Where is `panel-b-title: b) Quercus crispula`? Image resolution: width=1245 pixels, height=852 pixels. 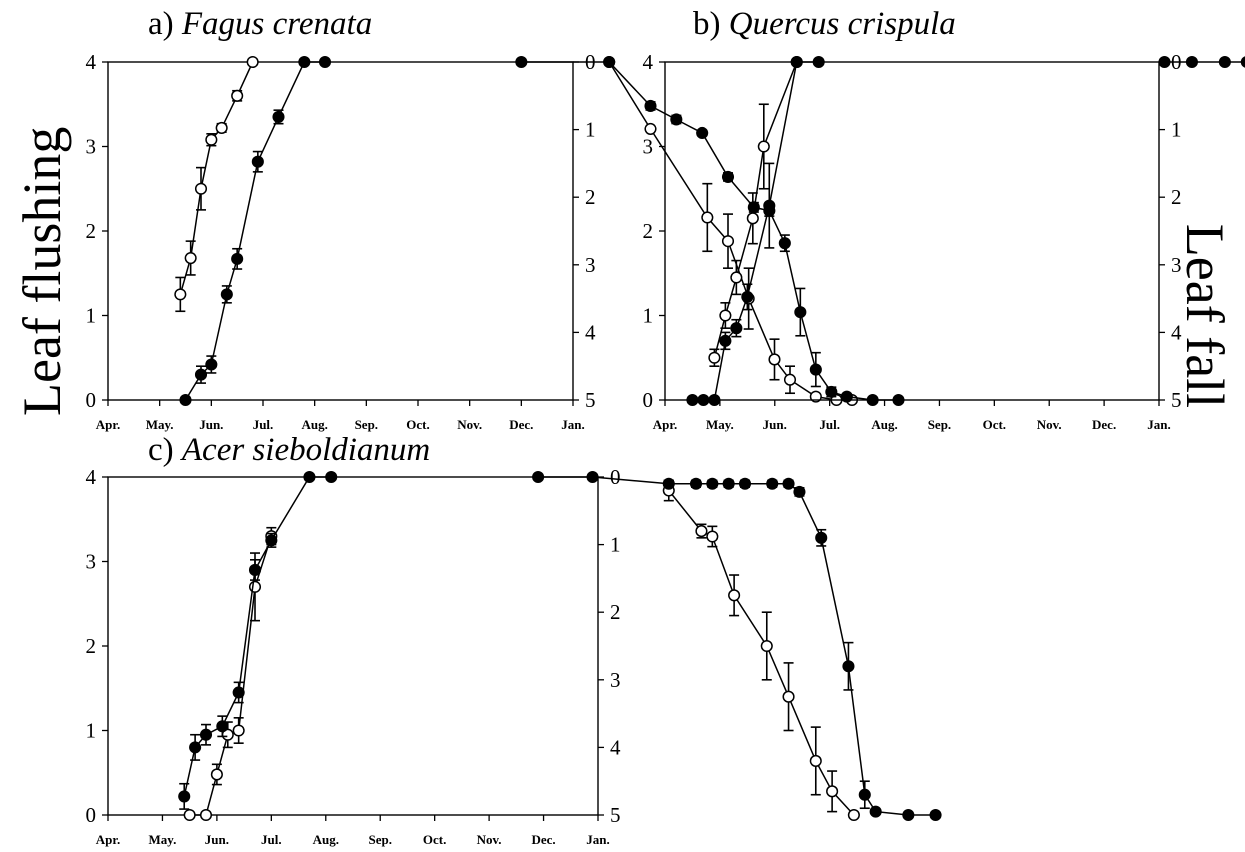 panel-b-title: b) Quercus crispula is located at coordinates (824, 24).